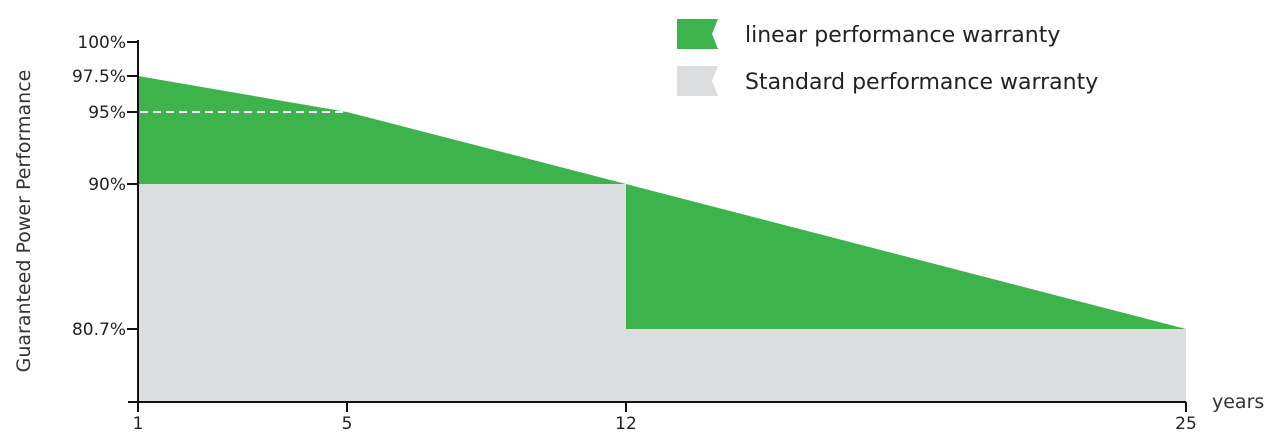  I want to click on y-tick-label: 100%, so click(101, 43).